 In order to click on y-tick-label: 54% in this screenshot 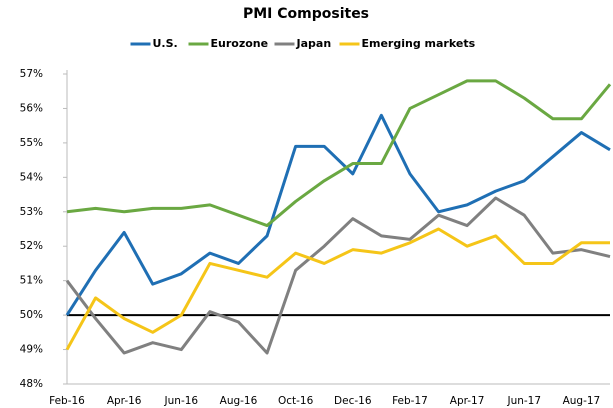, I will do `click(31, 177)`.